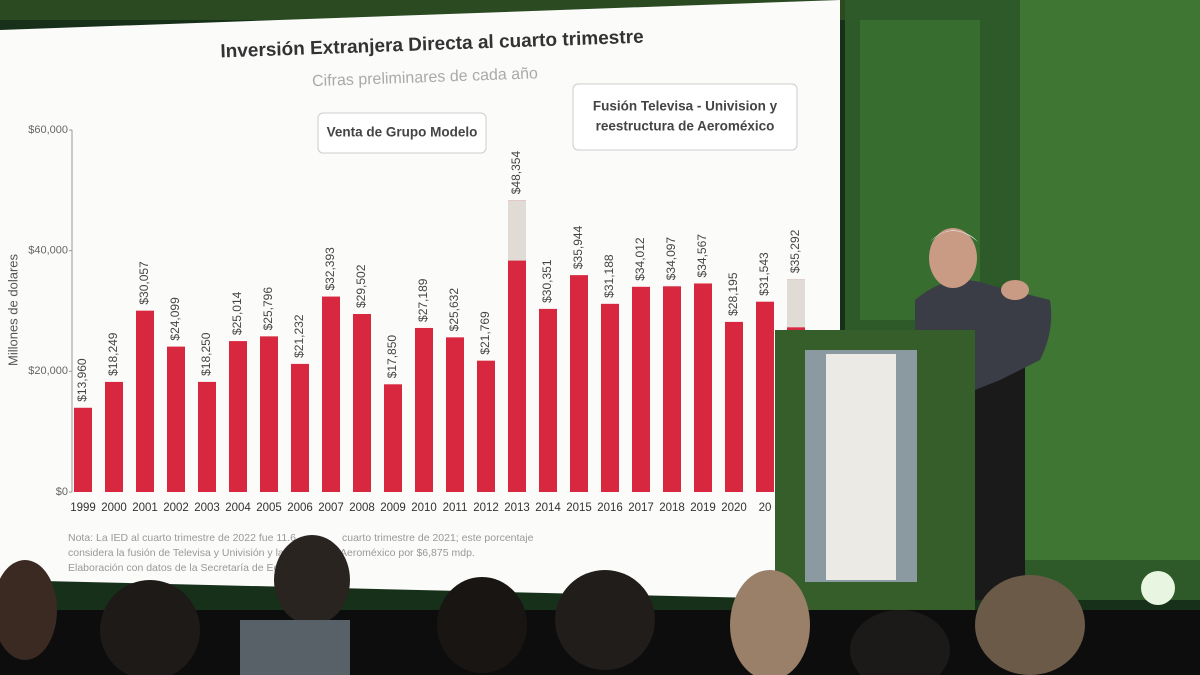 Image resolution: width=1200 pixels, height=675 pixels. What do you see at coordinates (641, 508) in the screenshot?
I see `x-tick-label: 2017` at bounding box center [641, 508].